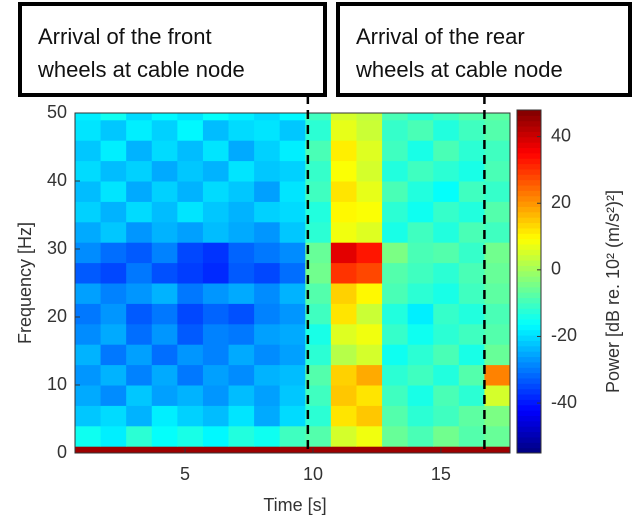  Describe the element at coordinates (441, 474) in the screenshot. I see `x-tick-label: 15` at that location.